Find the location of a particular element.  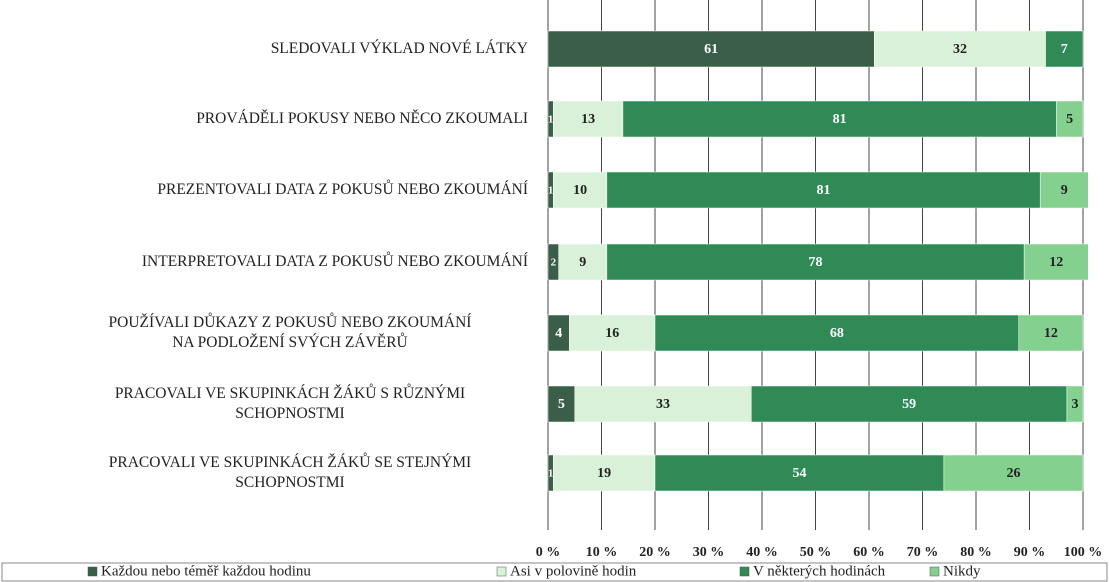

value-label: 59 is located at coordinates (909, 404).